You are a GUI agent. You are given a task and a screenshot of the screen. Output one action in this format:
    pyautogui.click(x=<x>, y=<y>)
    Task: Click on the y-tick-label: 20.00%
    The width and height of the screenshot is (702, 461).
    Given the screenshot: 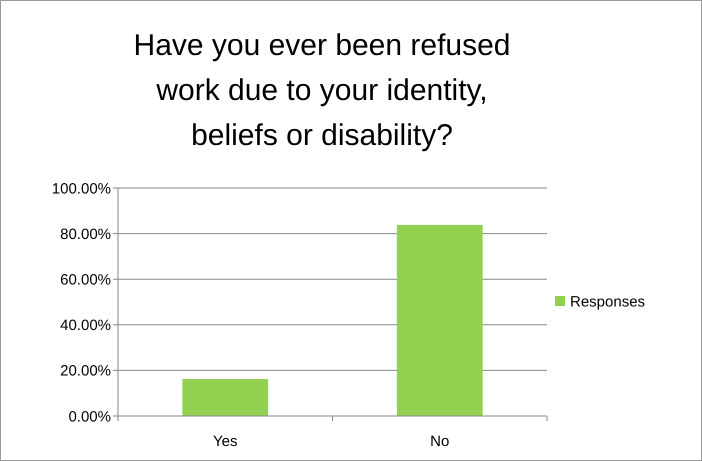 What is the action you would take?
    pyautogui.click(x=85, y=371)
    